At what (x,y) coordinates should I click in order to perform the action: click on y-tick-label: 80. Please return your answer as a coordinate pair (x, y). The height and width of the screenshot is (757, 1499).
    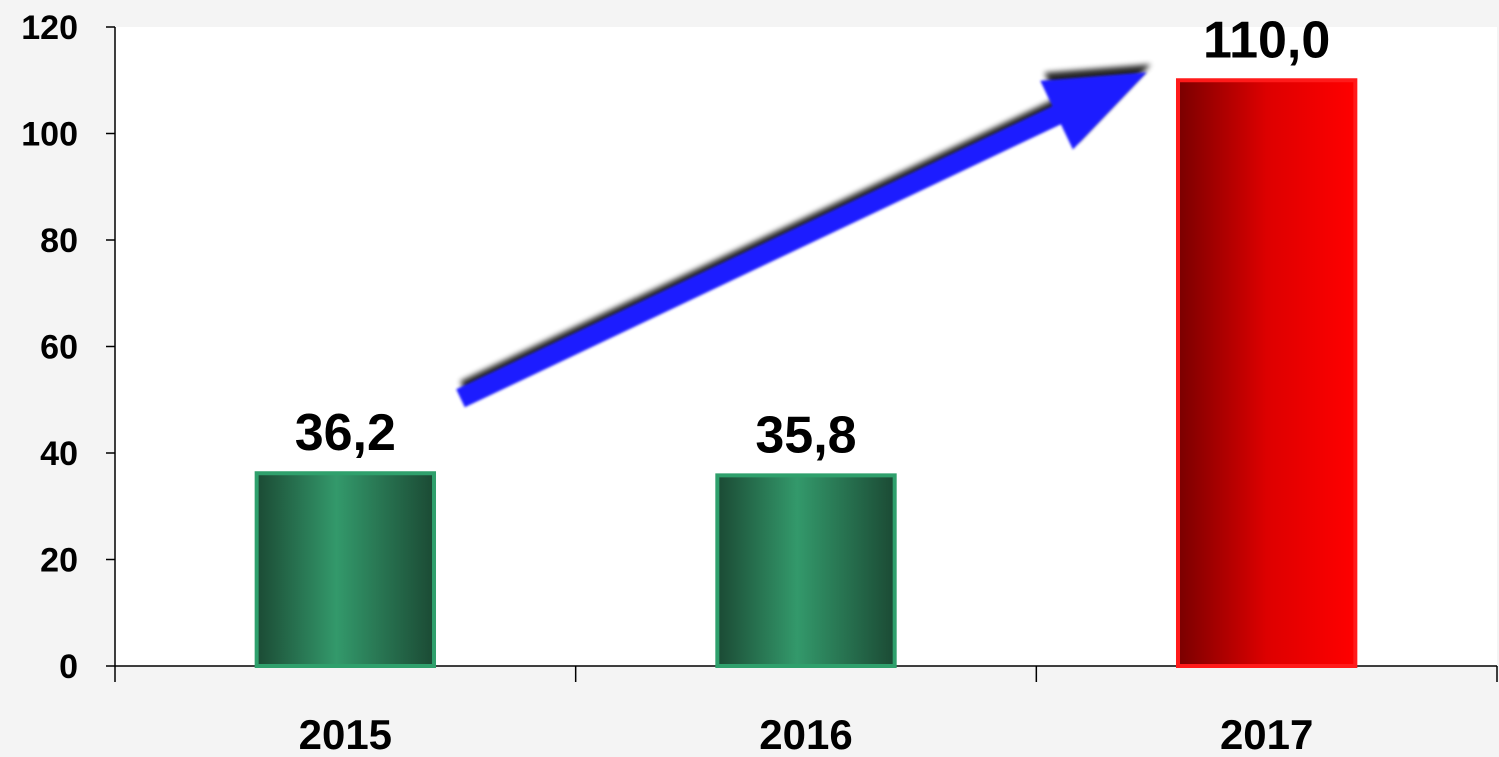
    Looking at the image, I should click on (59, 241).